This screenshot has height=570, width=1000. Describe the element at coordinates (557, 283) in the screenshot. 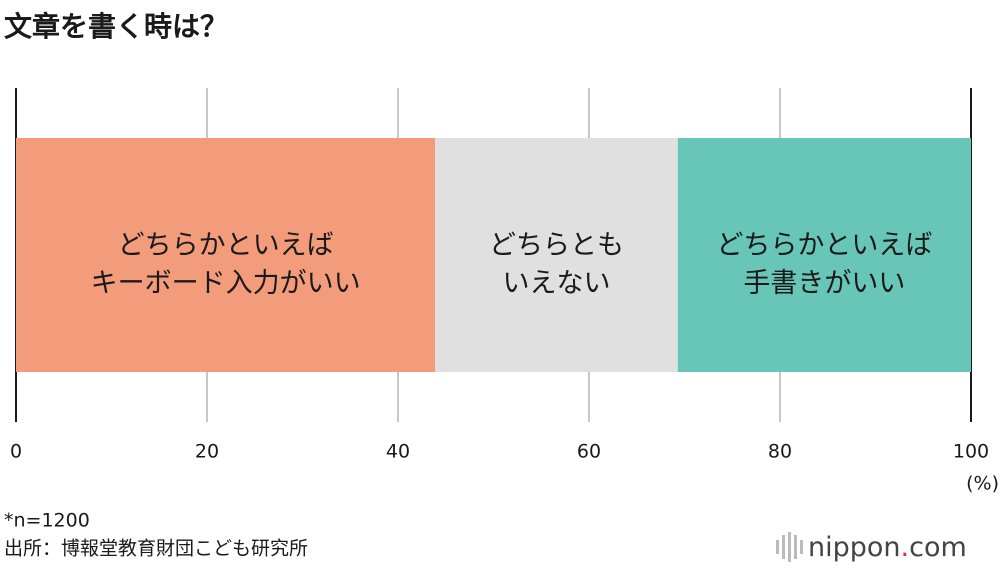

I see `segment-label-line: いえない` at that location.